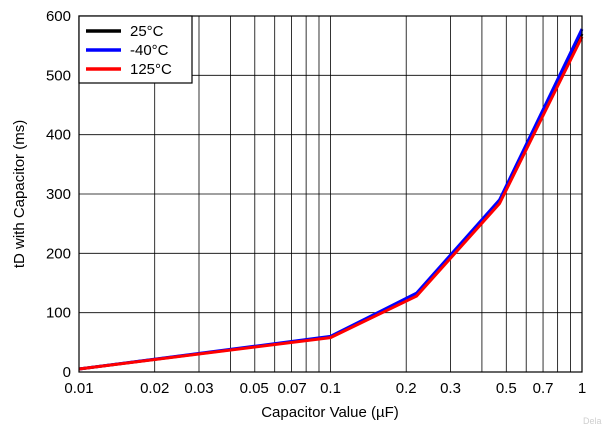  What do you see at coordinates (58, 16) in the screenshot?
I see `y-tick-label: 600` at bounding box center [58, 16].